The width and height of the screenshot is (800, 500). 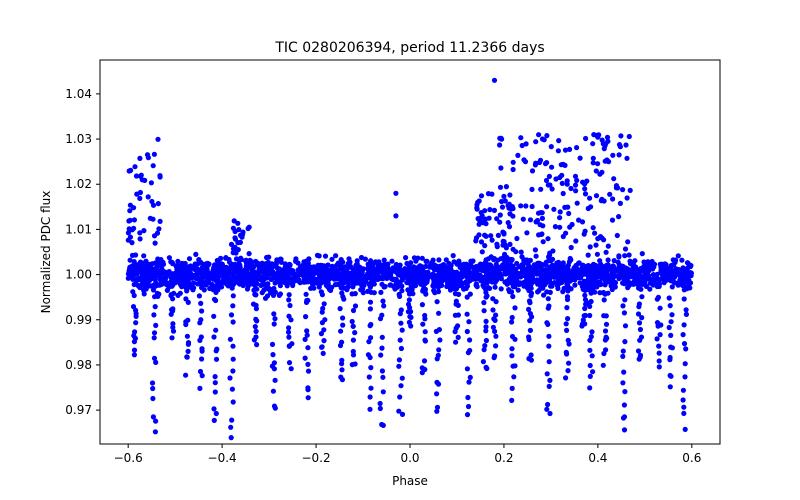 What do you see at coordinates (82, 252) in the screenshot?
I see `y-axis-ticks: 0.97 0.98 0.99 1.00 1.01 1.02 1.03 1.04` at bounding box center [82, 252].